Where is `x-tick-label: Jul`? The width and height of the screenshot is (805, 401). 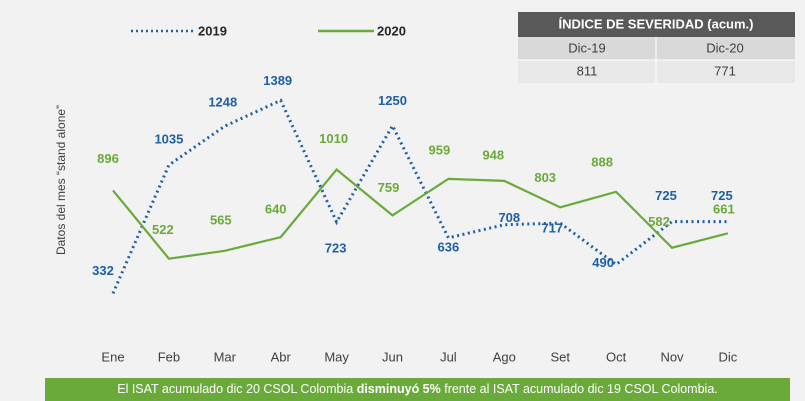 x-tick-label: Jul is located at coordinates (448, 356).